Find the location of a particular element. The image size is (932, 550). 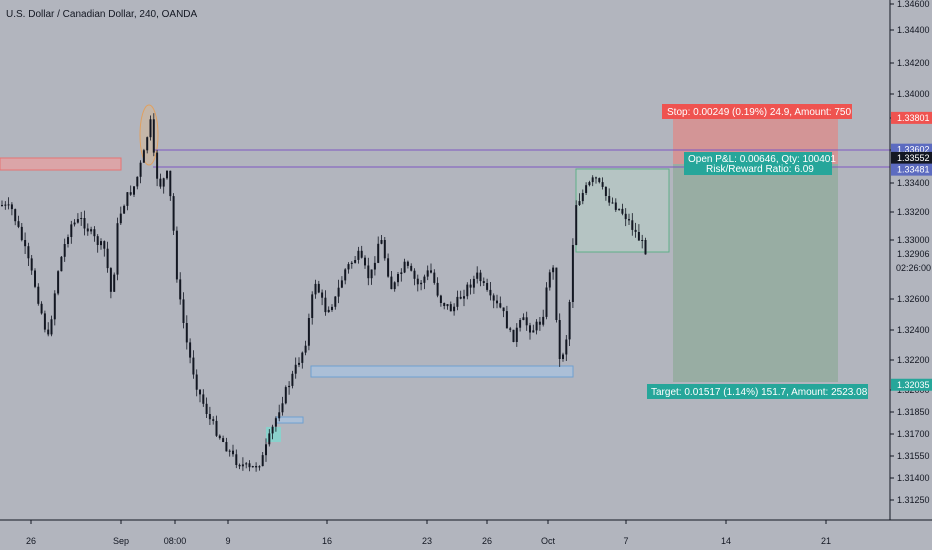

stop-label: Stop: 0.00249 (0.19%) 24.9, Amount: 750 is located at coordinates (759, 112).